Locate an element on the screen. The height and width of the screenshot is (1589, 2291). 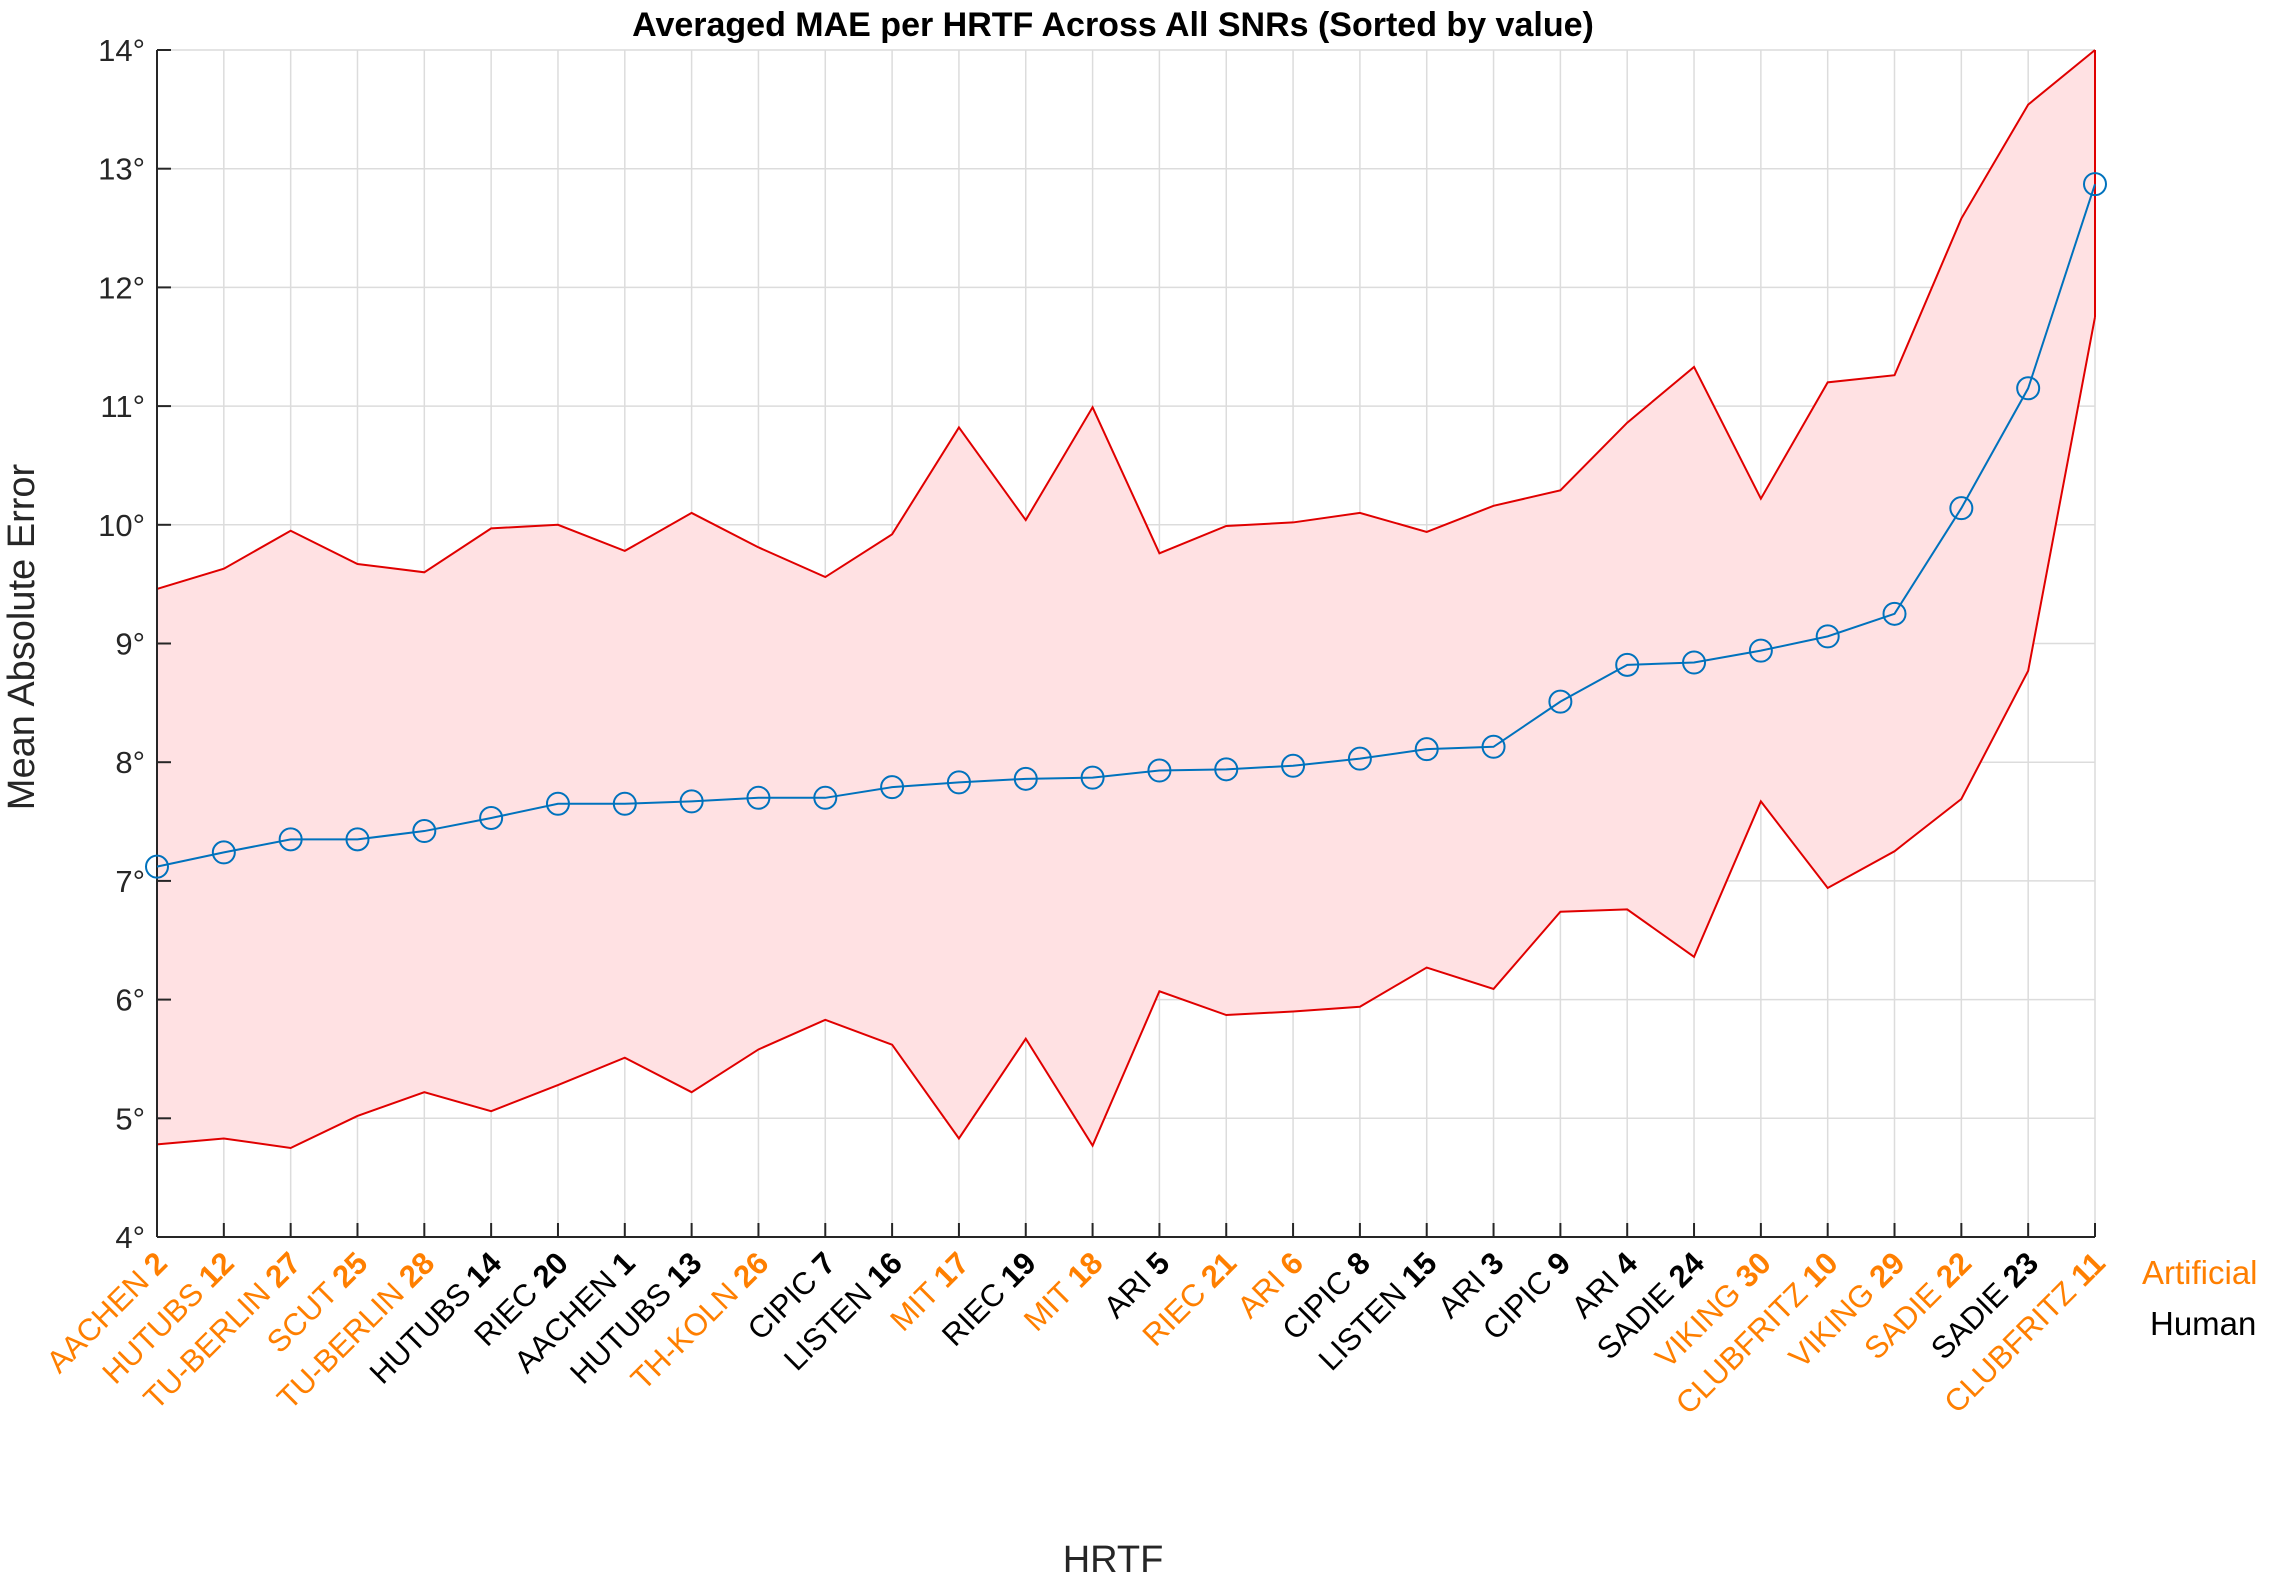
x-axis-label: HRTF is located at coordinates (1113, 1560).